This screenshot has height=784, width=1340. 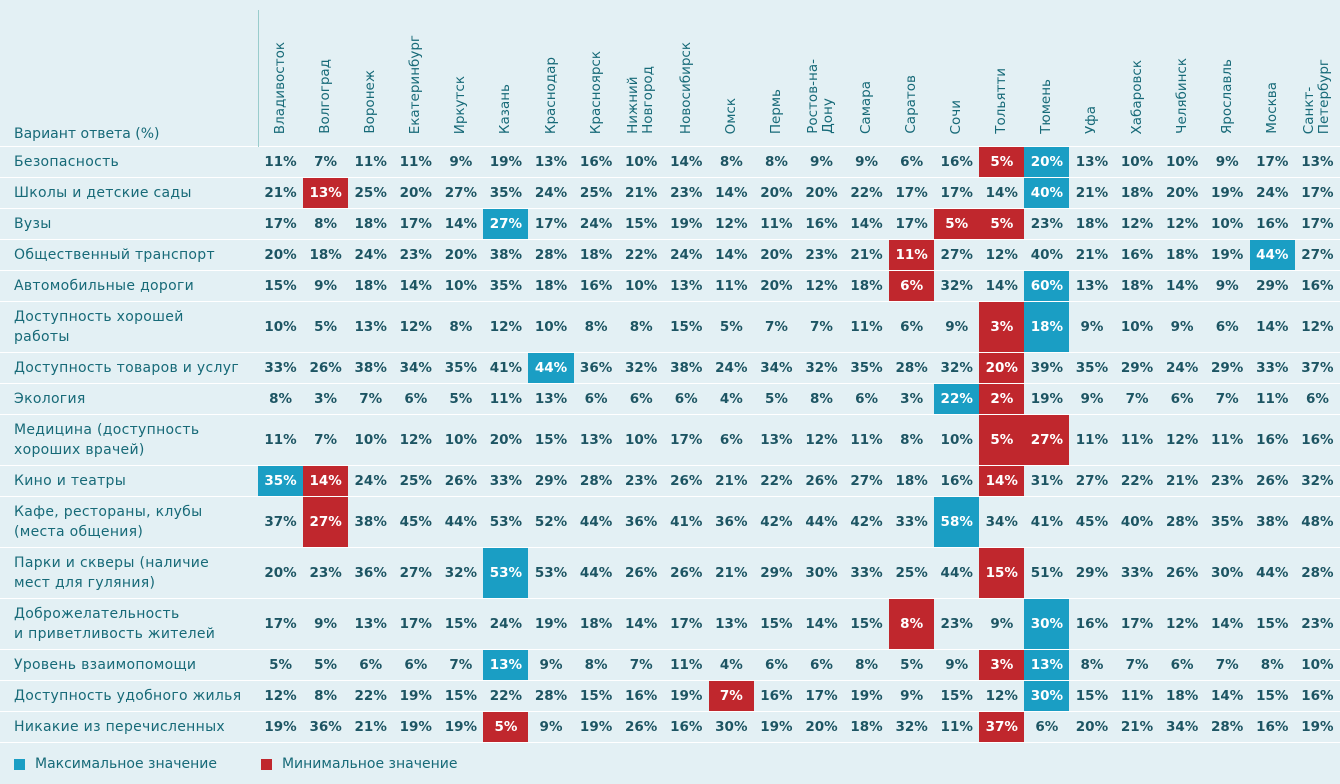 What do you see at coordinates (460, 104) in the screenshot?
I see `column-label: Иркутск` at bounding box center [460, 104].